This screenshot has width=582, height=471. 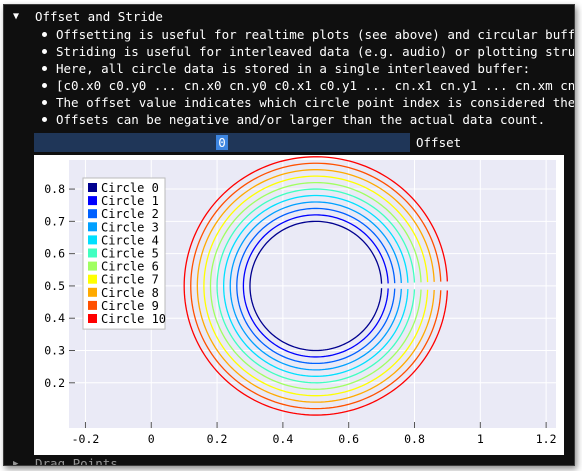 I want to click on y-tick-label: 0.4, so click(x=54, y=318).